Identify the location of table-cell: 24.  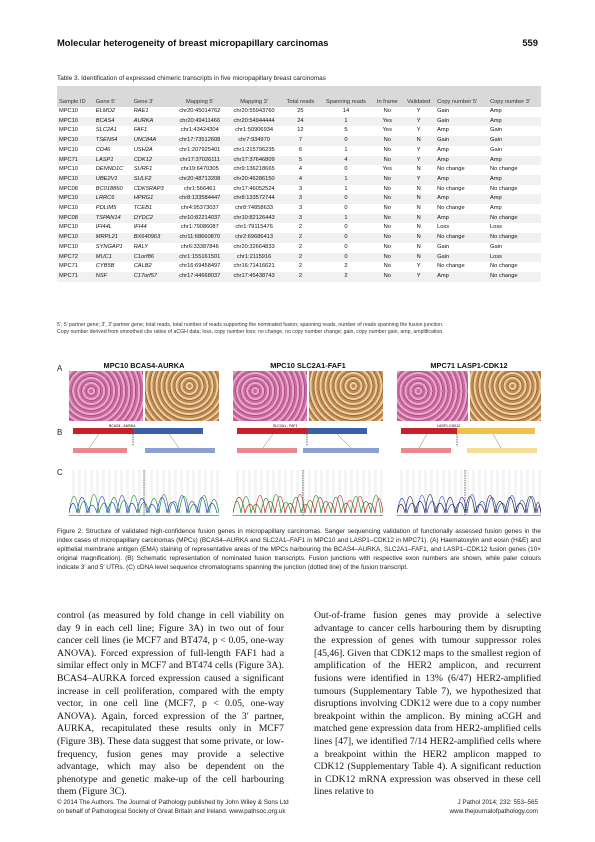
(300, 121).